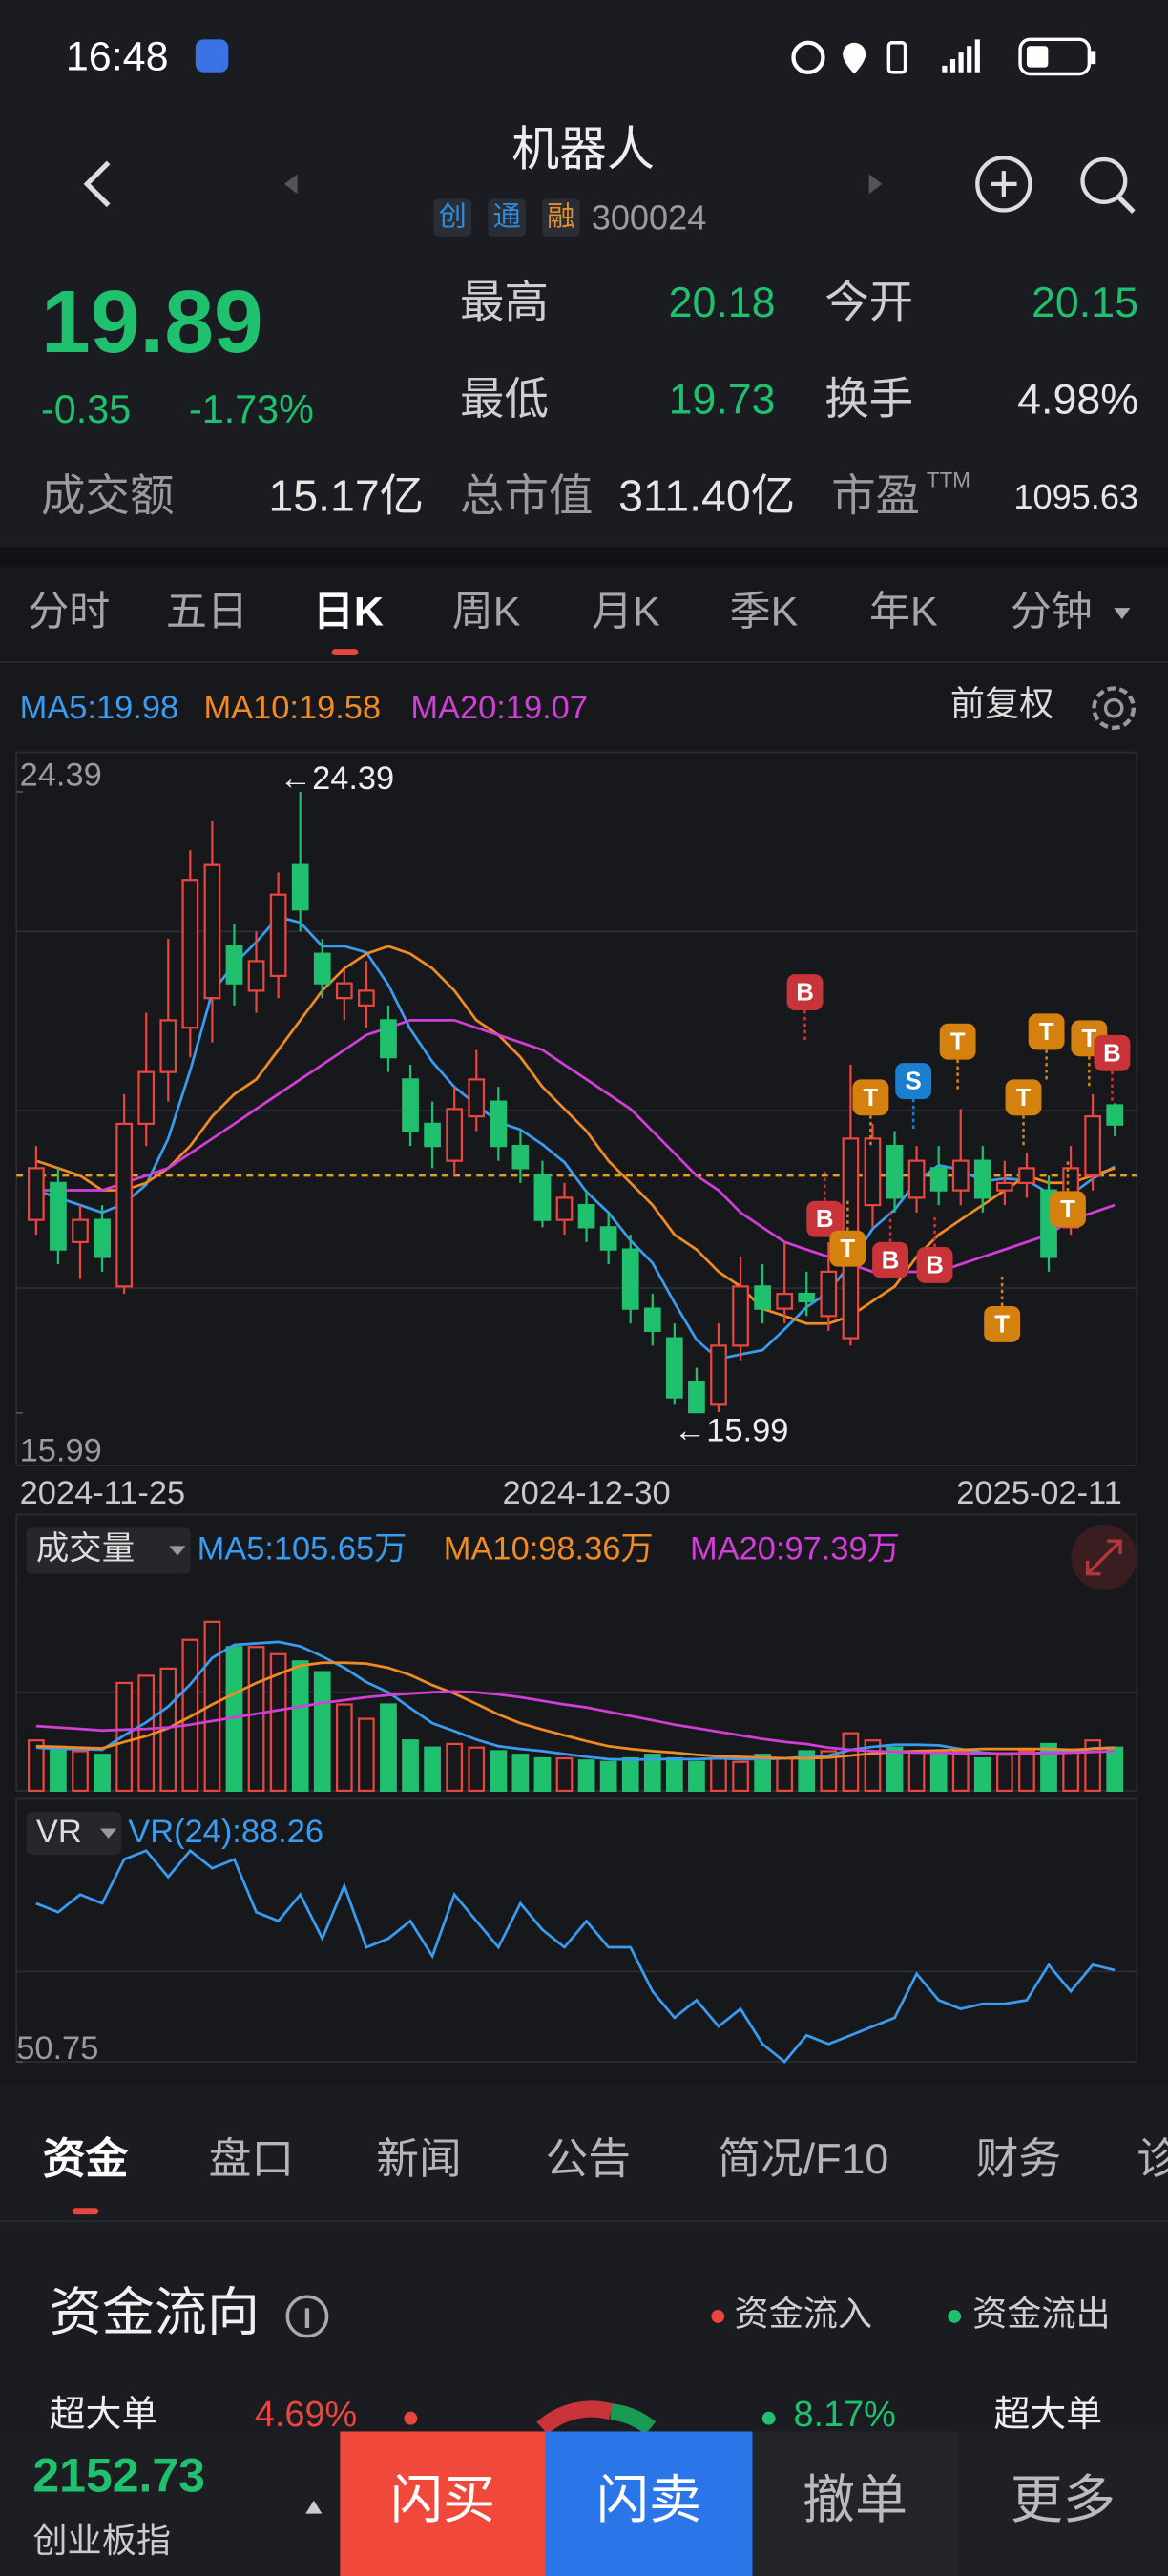 The image size is (1168, 2576). What do you see at coordinates (97, 184) in the screenshot?
I see `back-button` at bounding box center [97, 184].